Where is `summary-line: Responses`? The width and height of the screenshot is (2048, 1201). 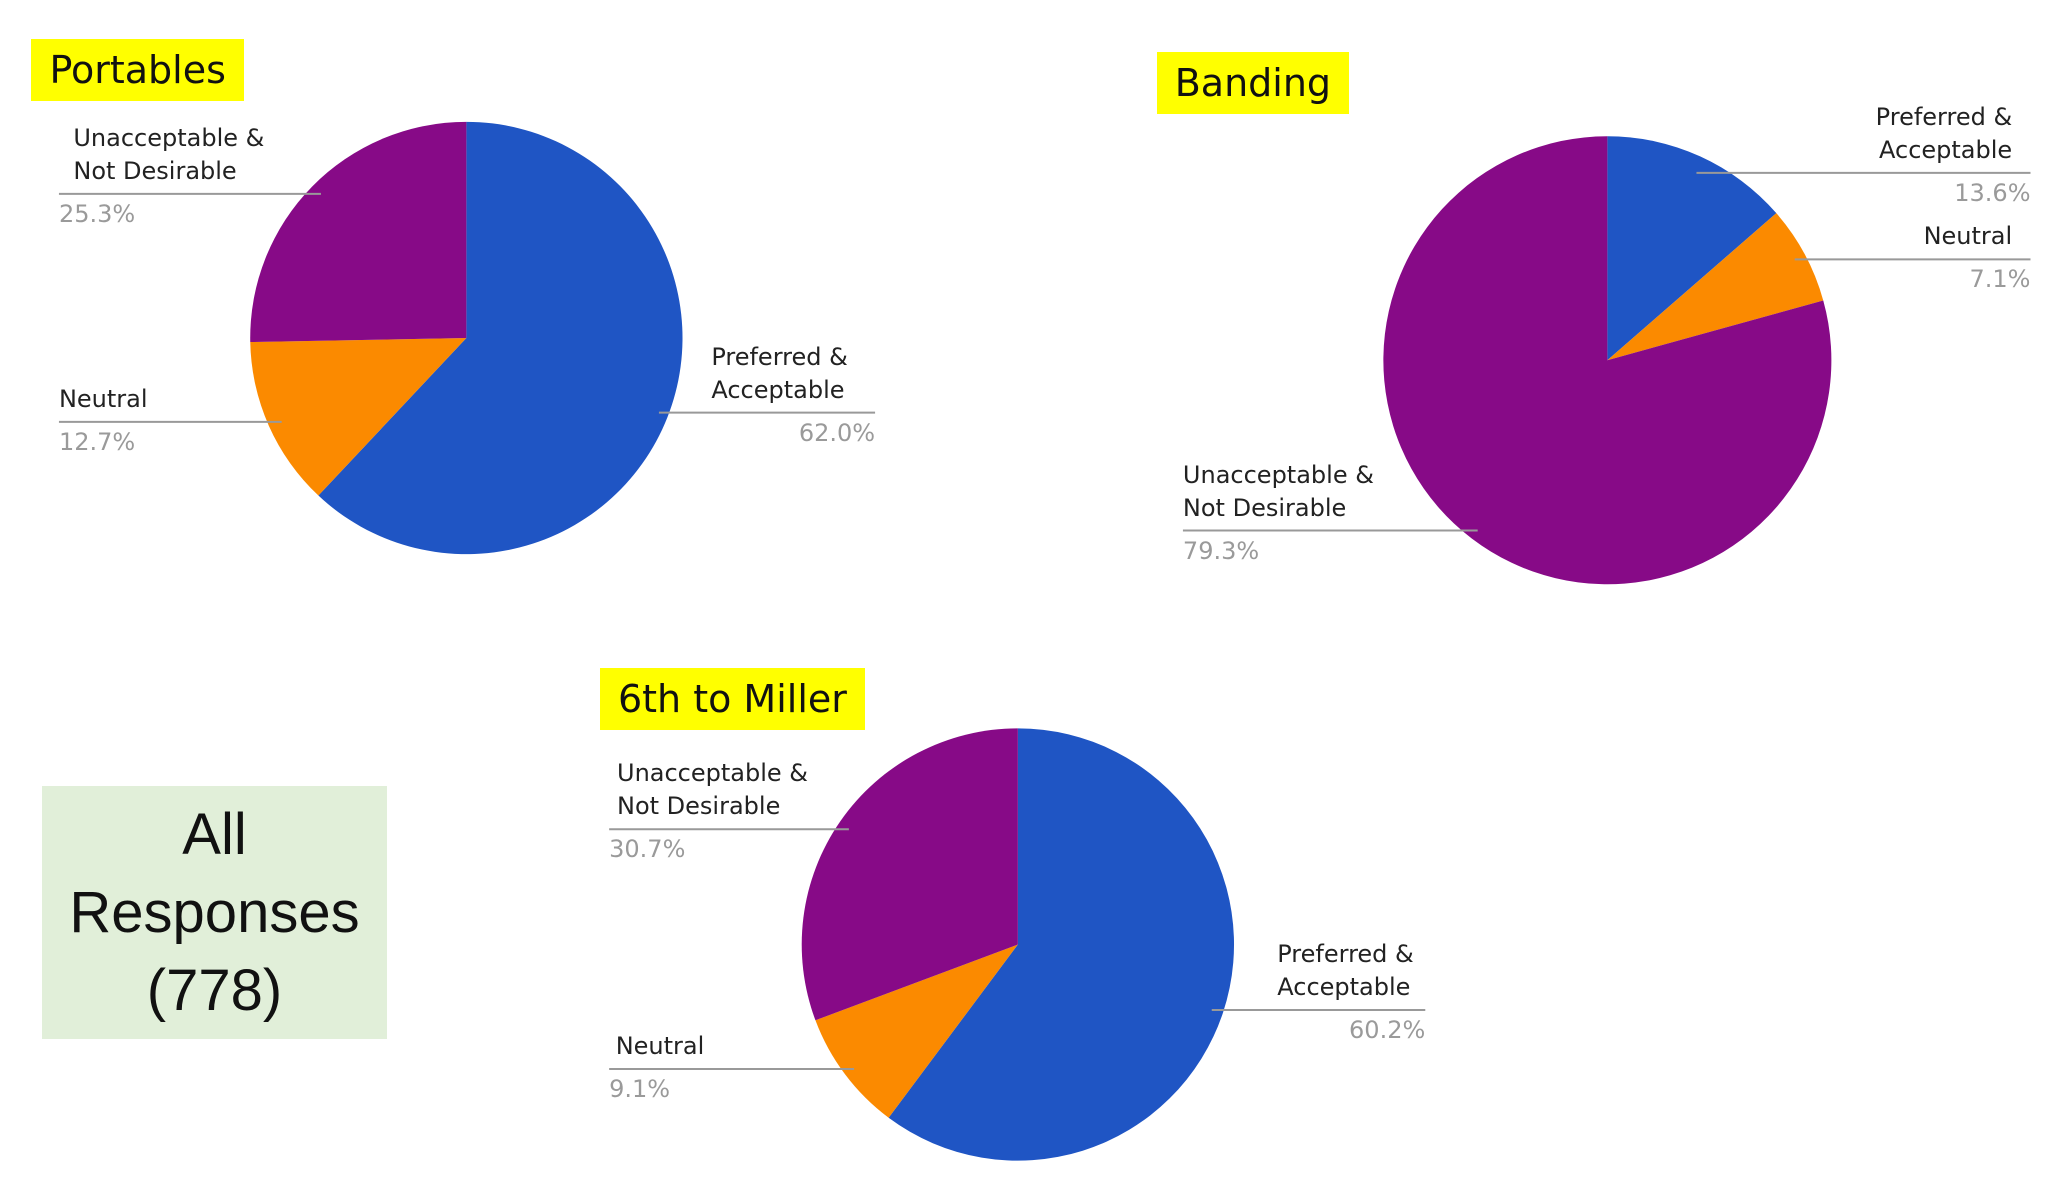 summary-line: Responses is located at coordinates (214, 912).